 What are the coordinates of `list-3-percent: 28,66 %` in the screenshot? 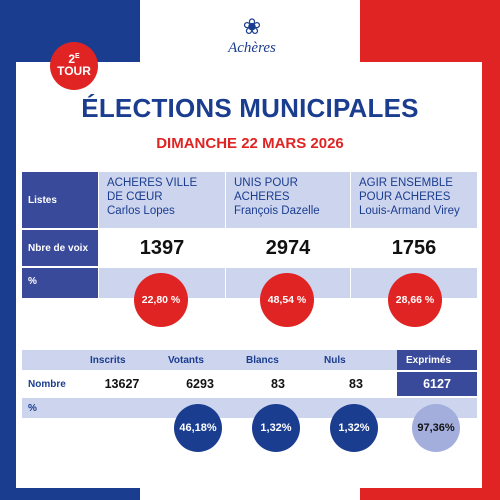 It's located at (415, 300).